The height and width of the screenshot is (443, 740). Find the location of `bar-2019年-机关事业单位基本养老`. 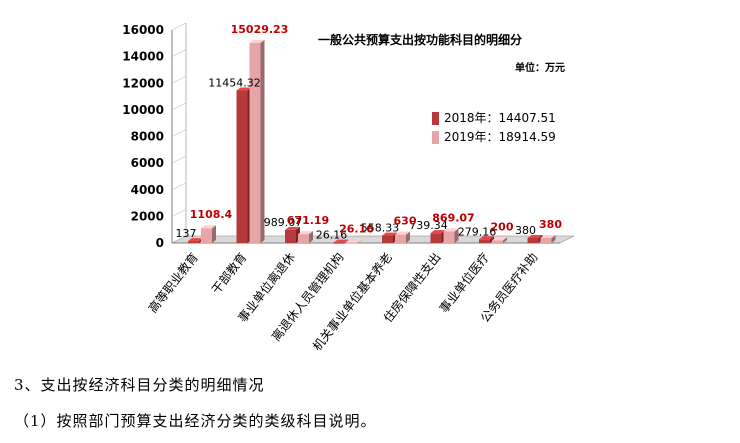

bar-2019年-机关事业单位基本养老 is located at coordinates (403, 237).